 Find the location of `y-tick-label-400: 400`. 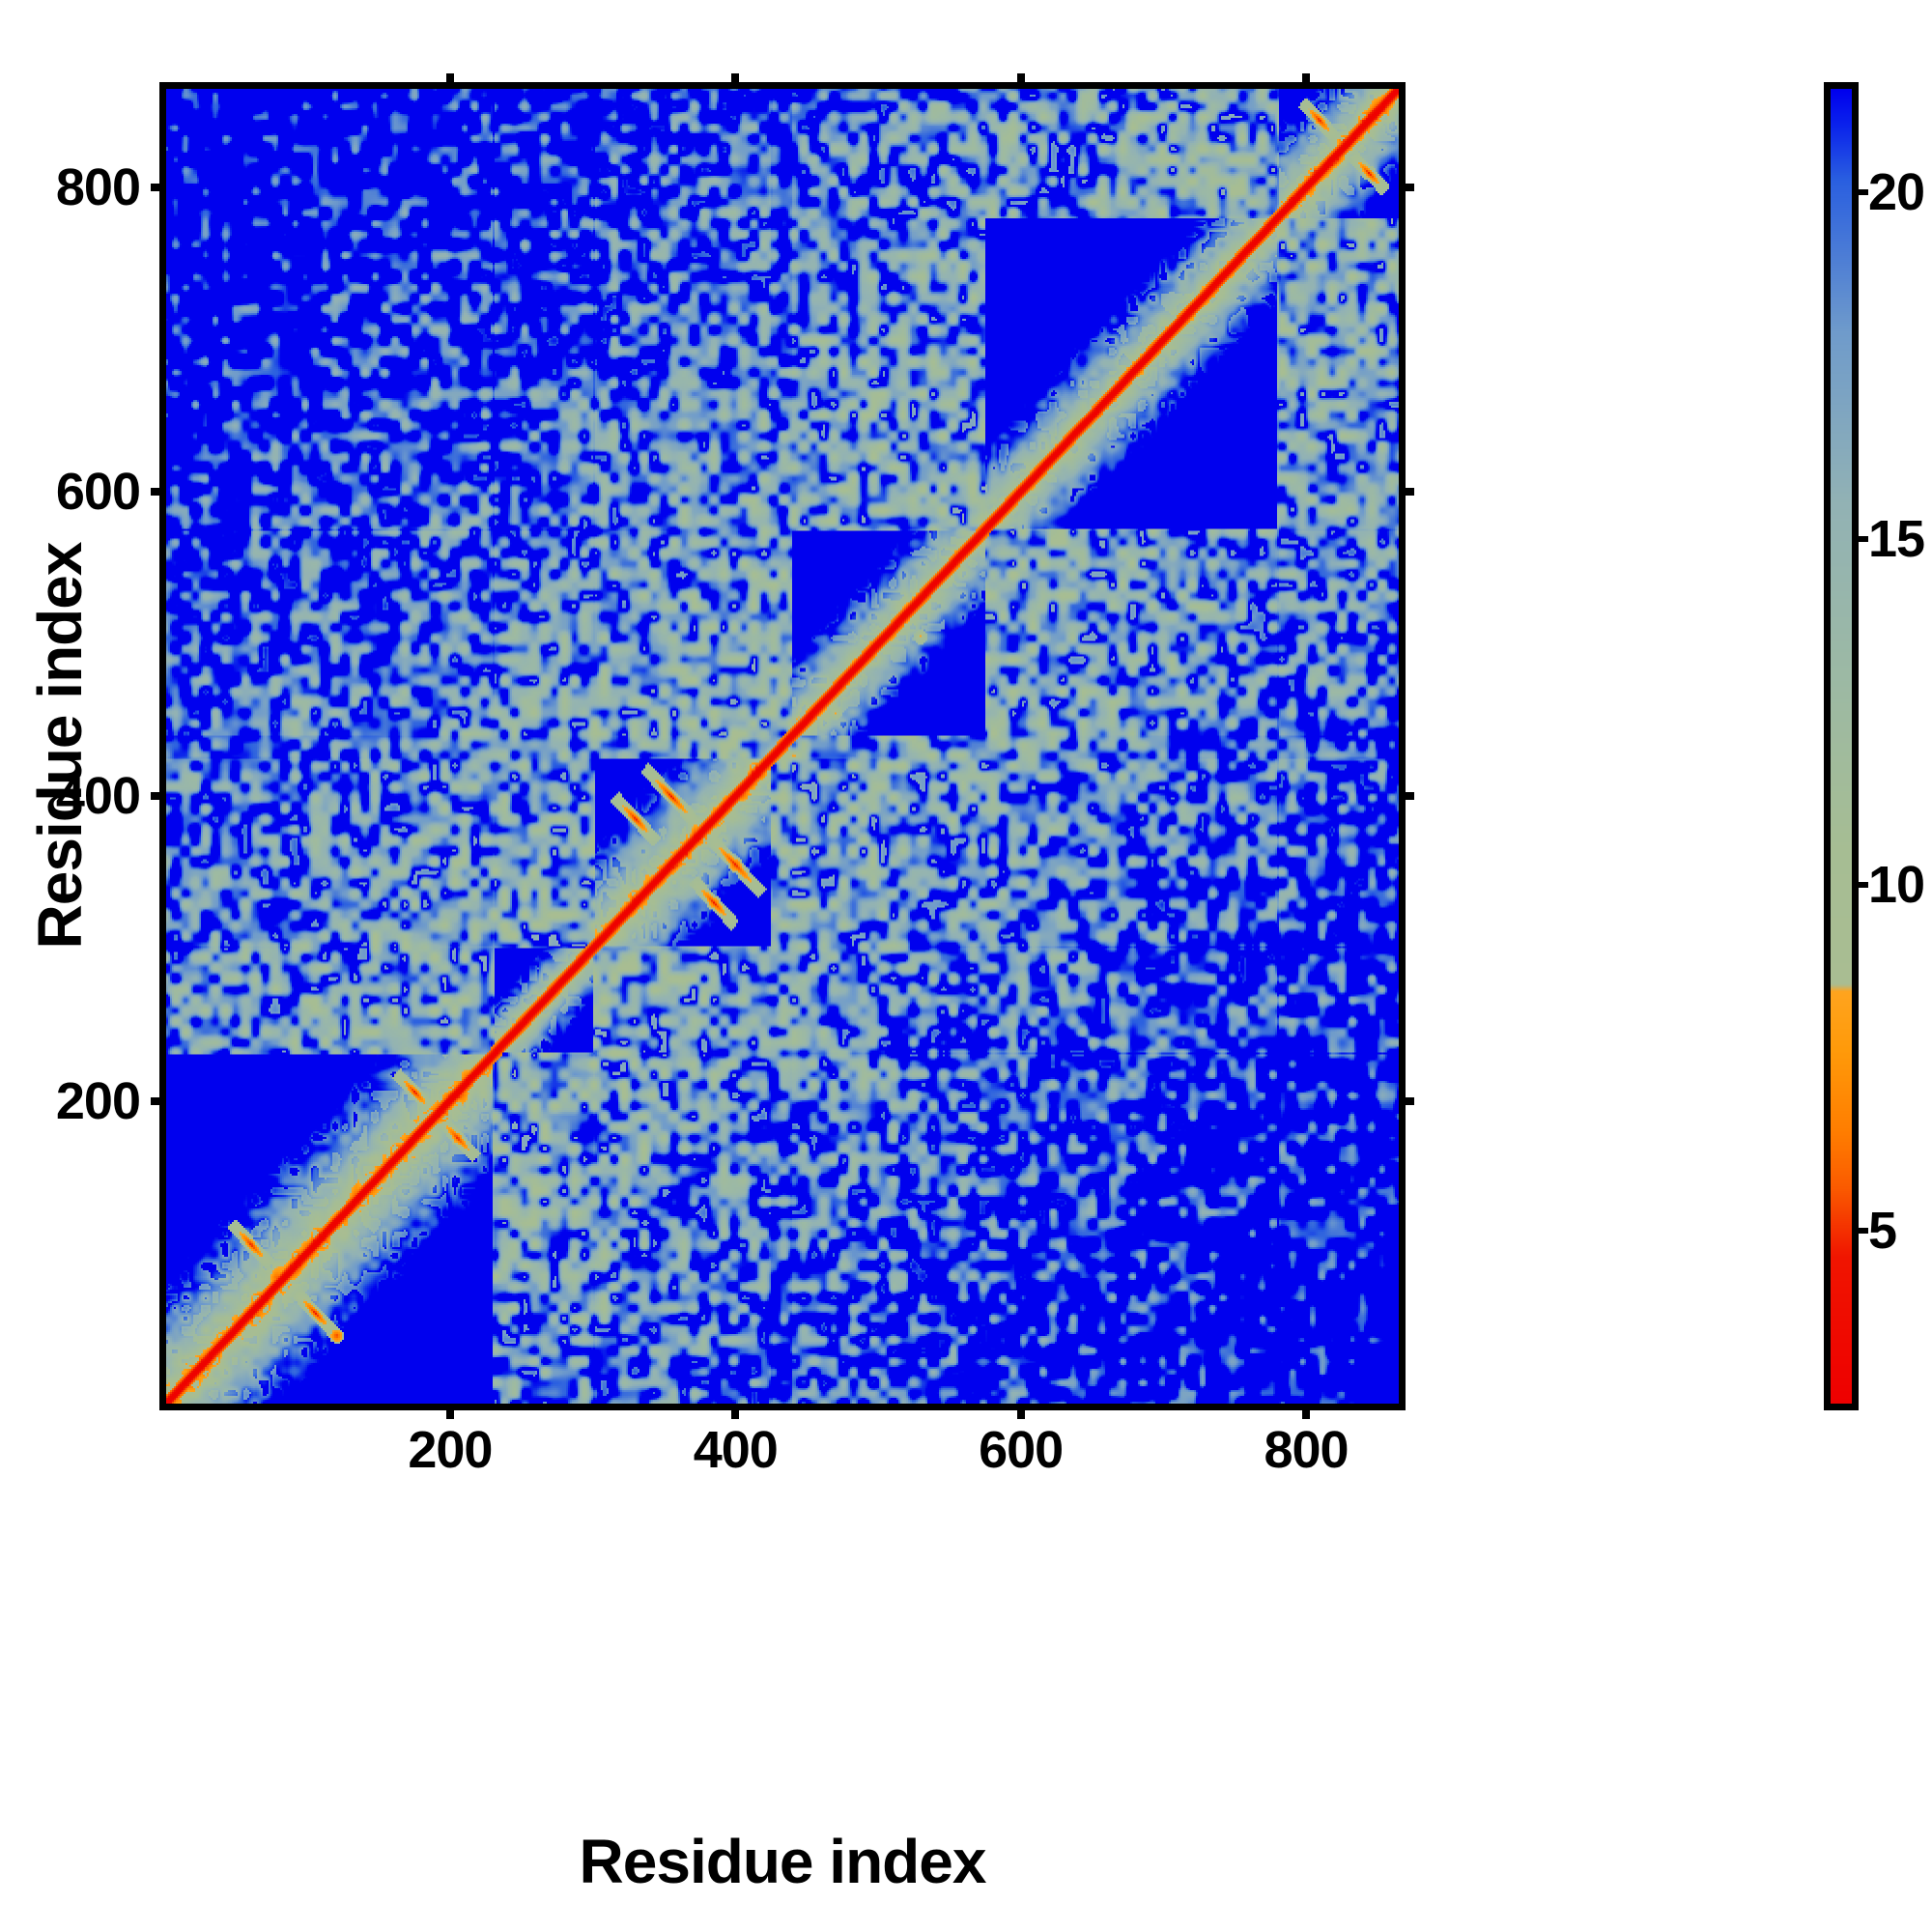

y-tick-label-400: 400 is located at coordinates (98, 796).